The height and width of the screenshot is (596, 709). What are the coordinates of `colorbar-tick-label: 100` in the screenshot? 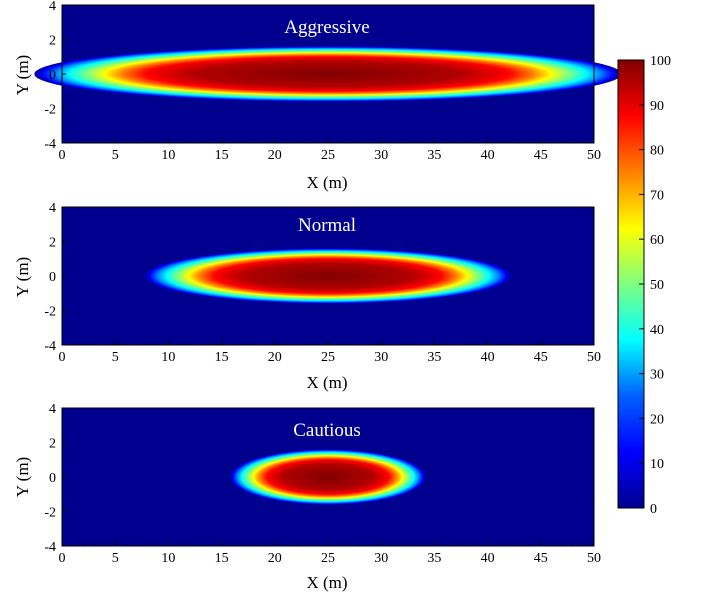 It's located at (660, 61).